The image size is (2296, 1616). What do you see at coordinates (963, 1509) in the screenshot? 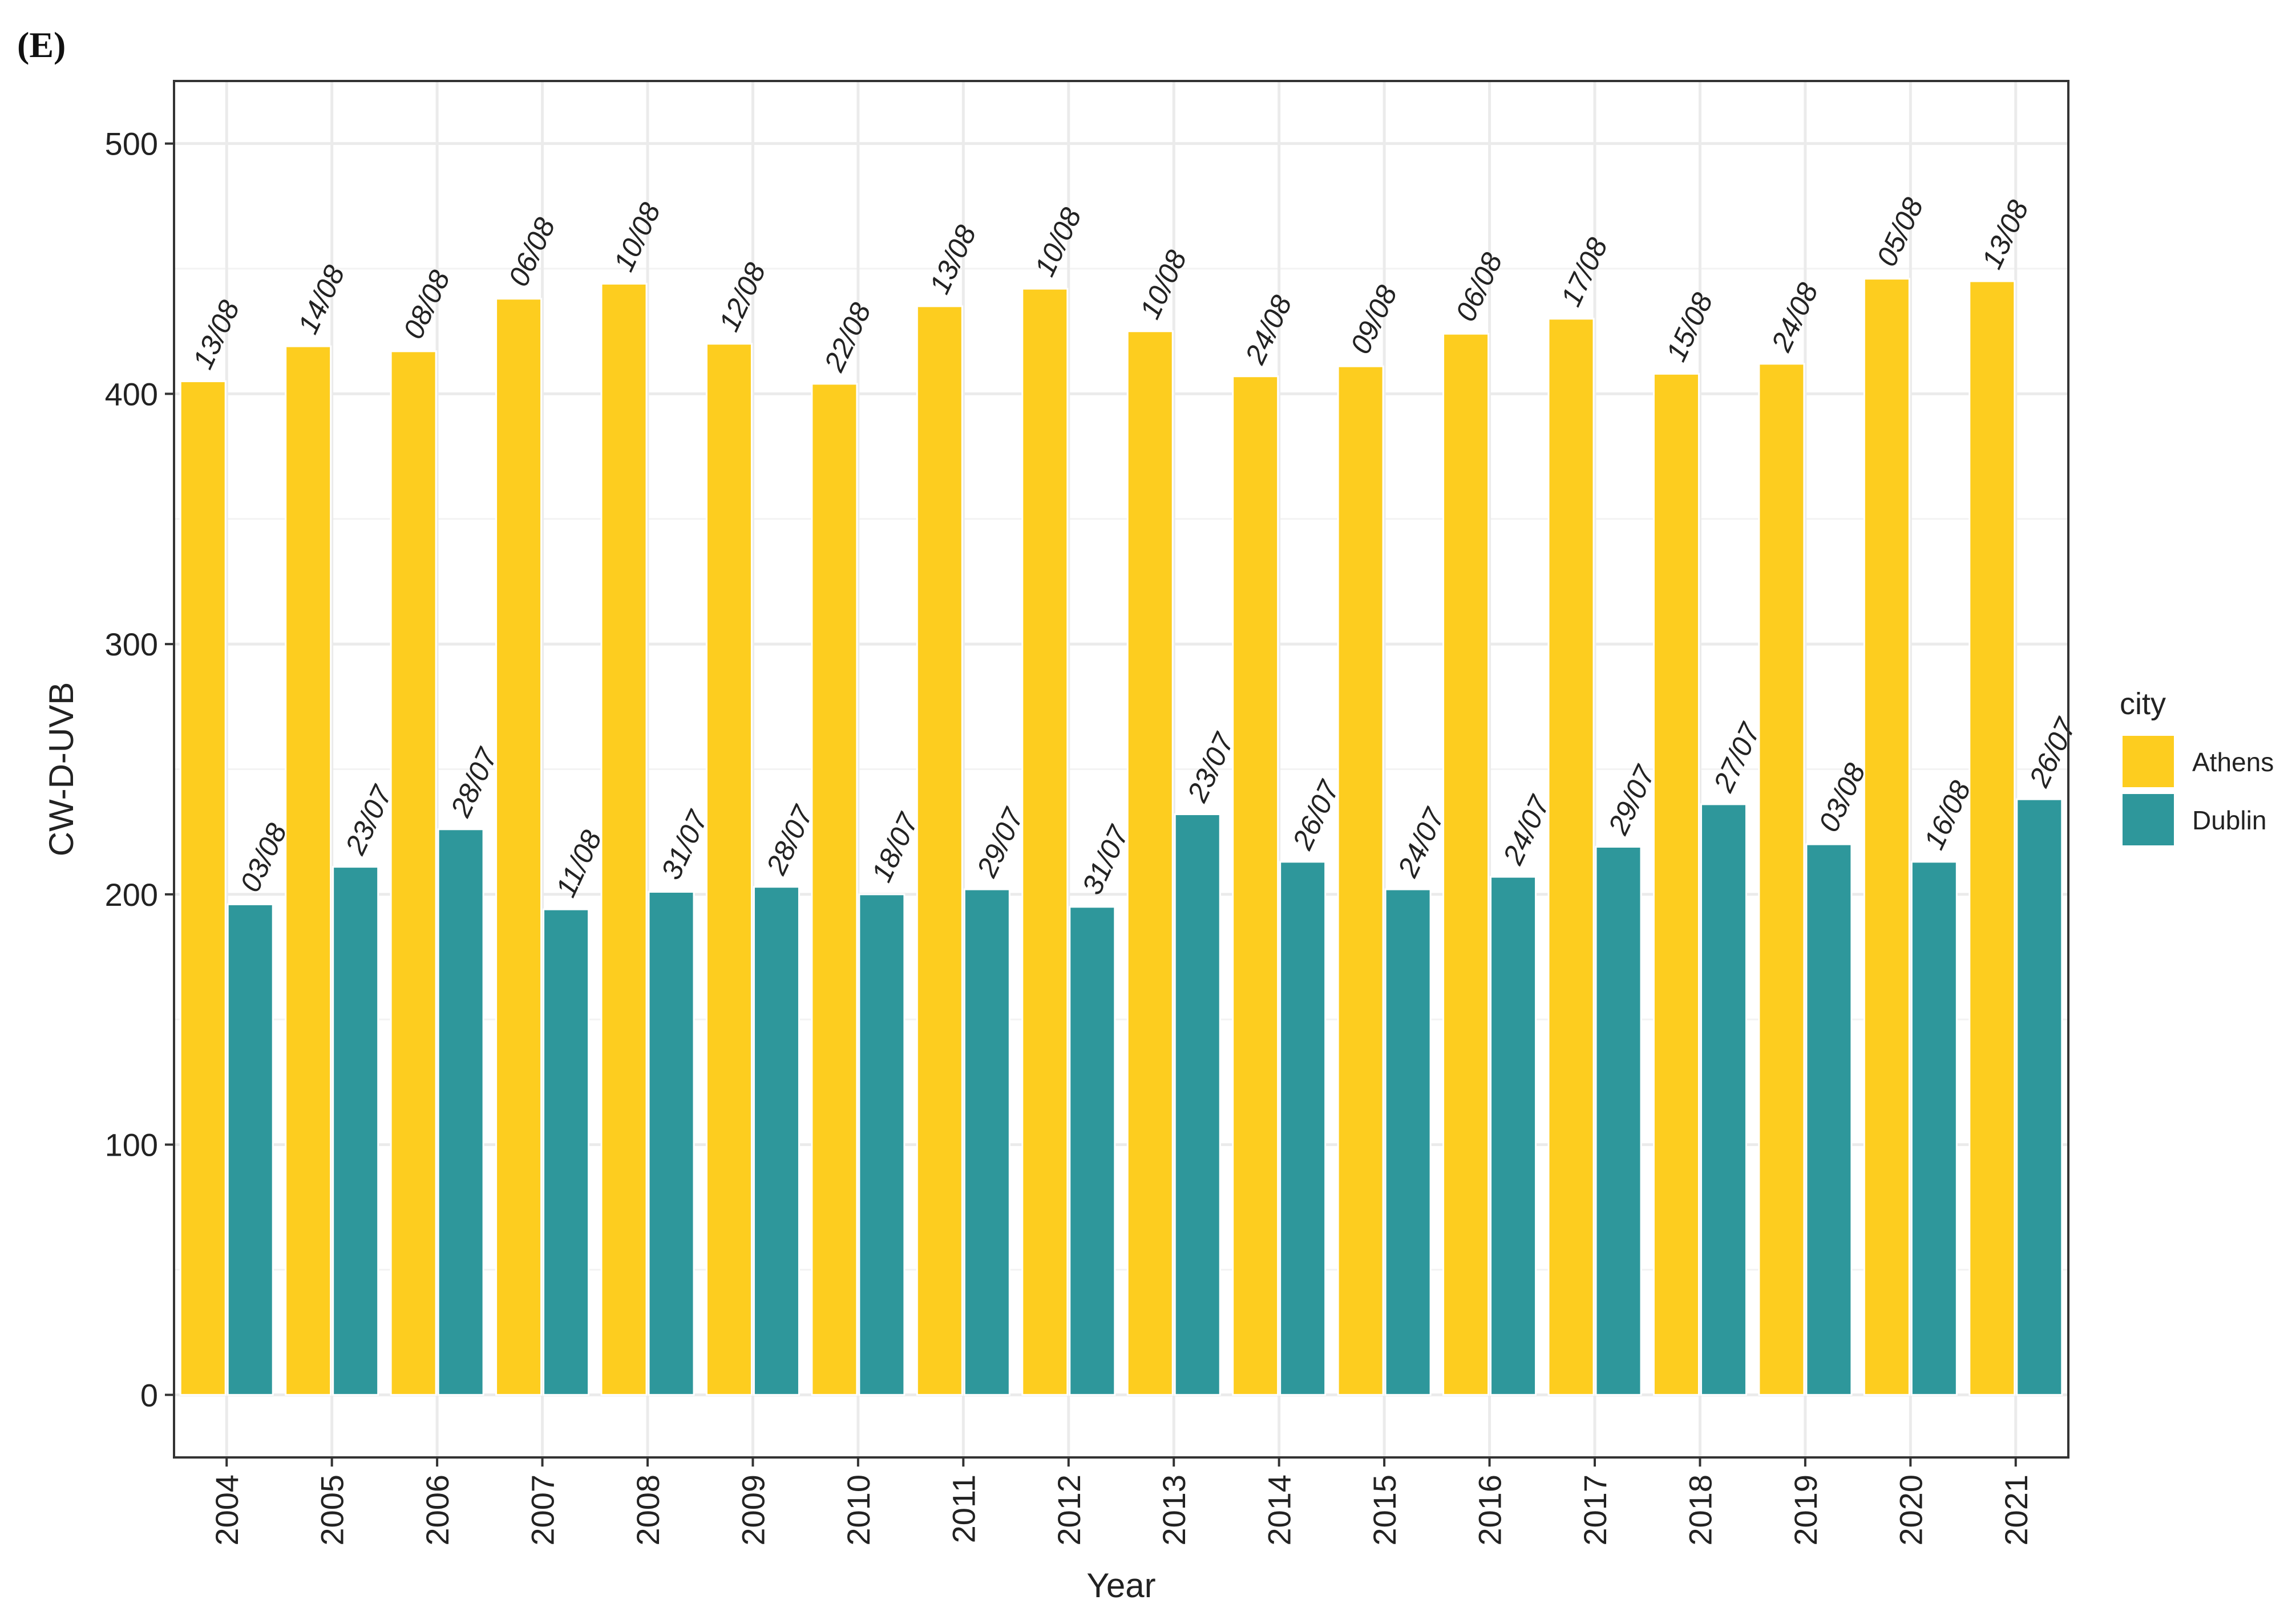
I see `x-tick-label: 2011` at bounding box center [963, 1509].